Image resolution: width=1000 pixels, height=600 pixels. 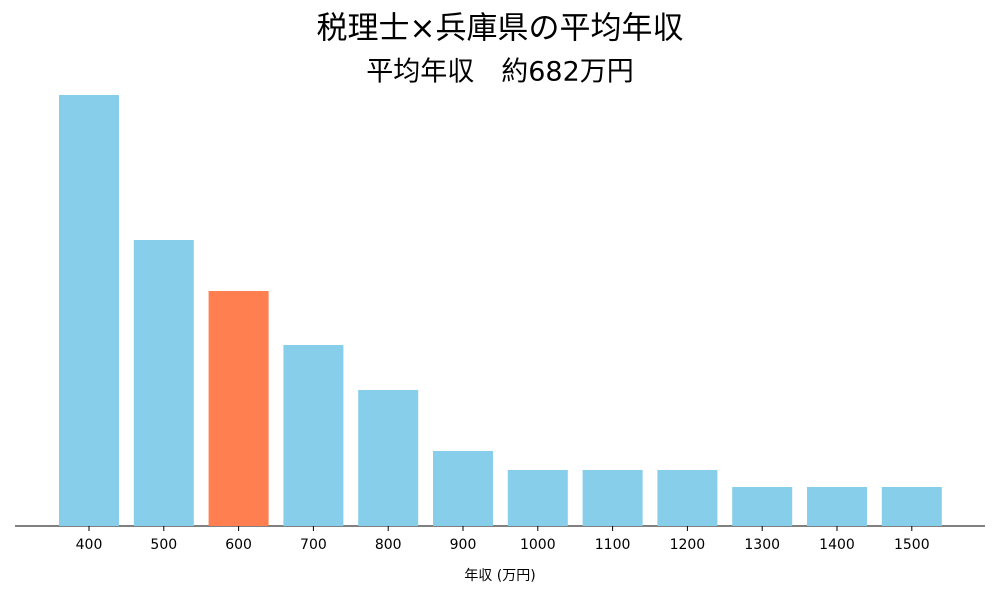 I want to click on x-tick-label: 1400, so click(x=837, y=545).